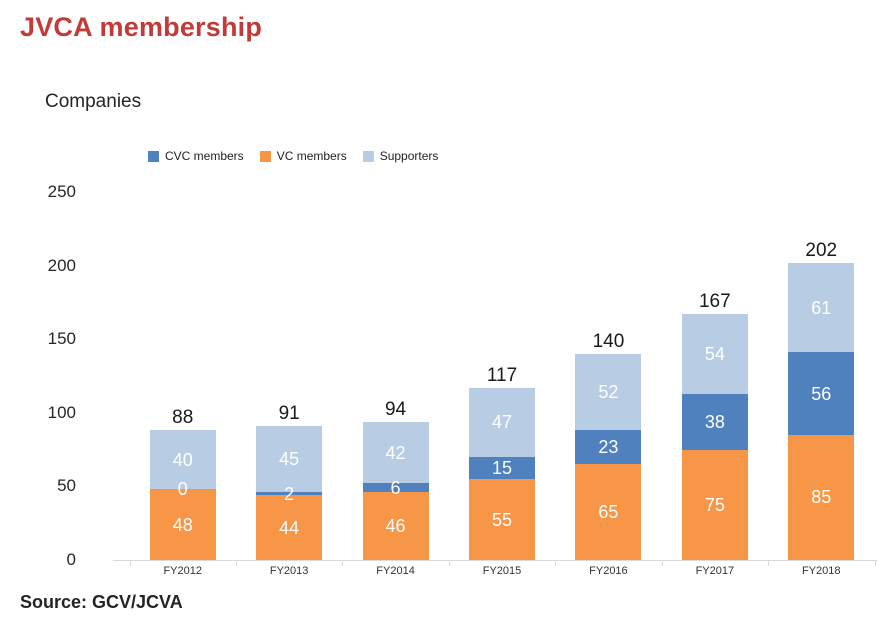 The width and height of the screenshot is (879, 634). I want to click on bar-segment-value: 6, so click(395, 487).